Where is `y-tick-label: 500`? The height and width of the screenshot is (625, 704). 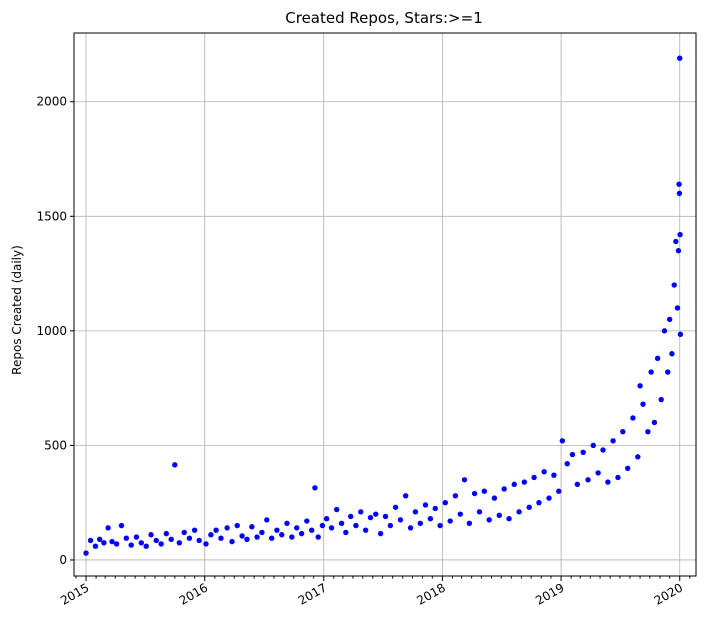
y-tick-label: 500 is located at coordinates (55, 445).